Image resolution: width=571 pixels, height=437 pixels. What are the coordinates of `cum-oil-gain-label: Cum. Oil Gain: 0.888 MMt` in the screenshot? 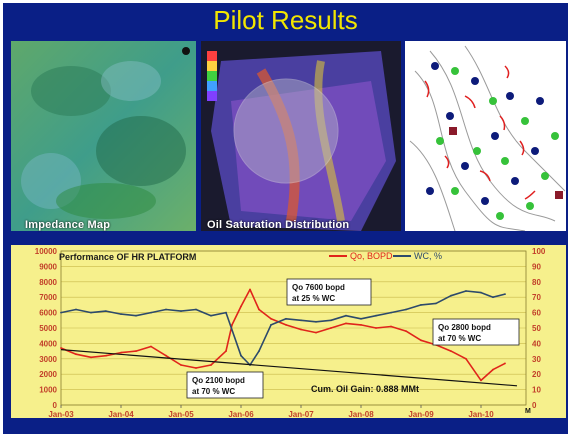 It's located at (365, 389).